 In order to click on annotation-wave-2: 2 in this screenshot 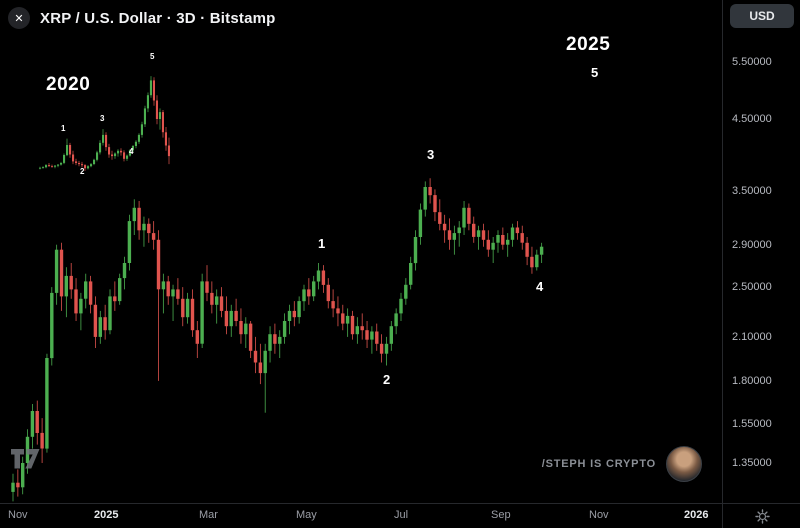, I will do `click(387, 379)`.